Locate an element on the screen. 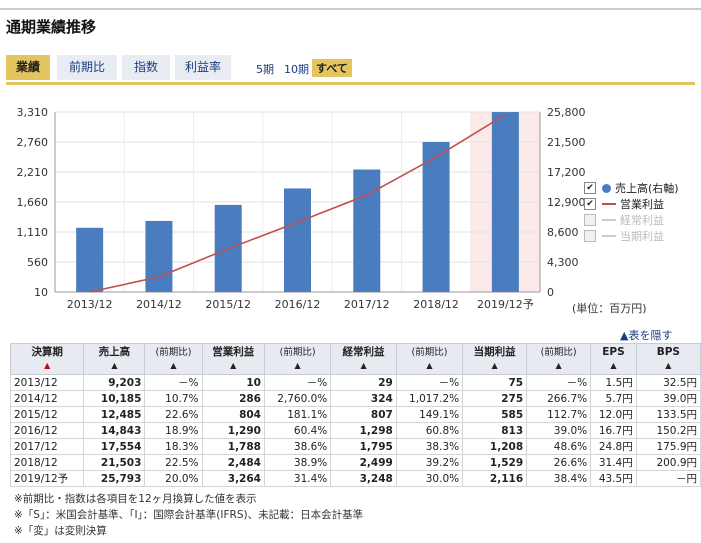  table-cell: 807 is located at coordinates (363, 414).